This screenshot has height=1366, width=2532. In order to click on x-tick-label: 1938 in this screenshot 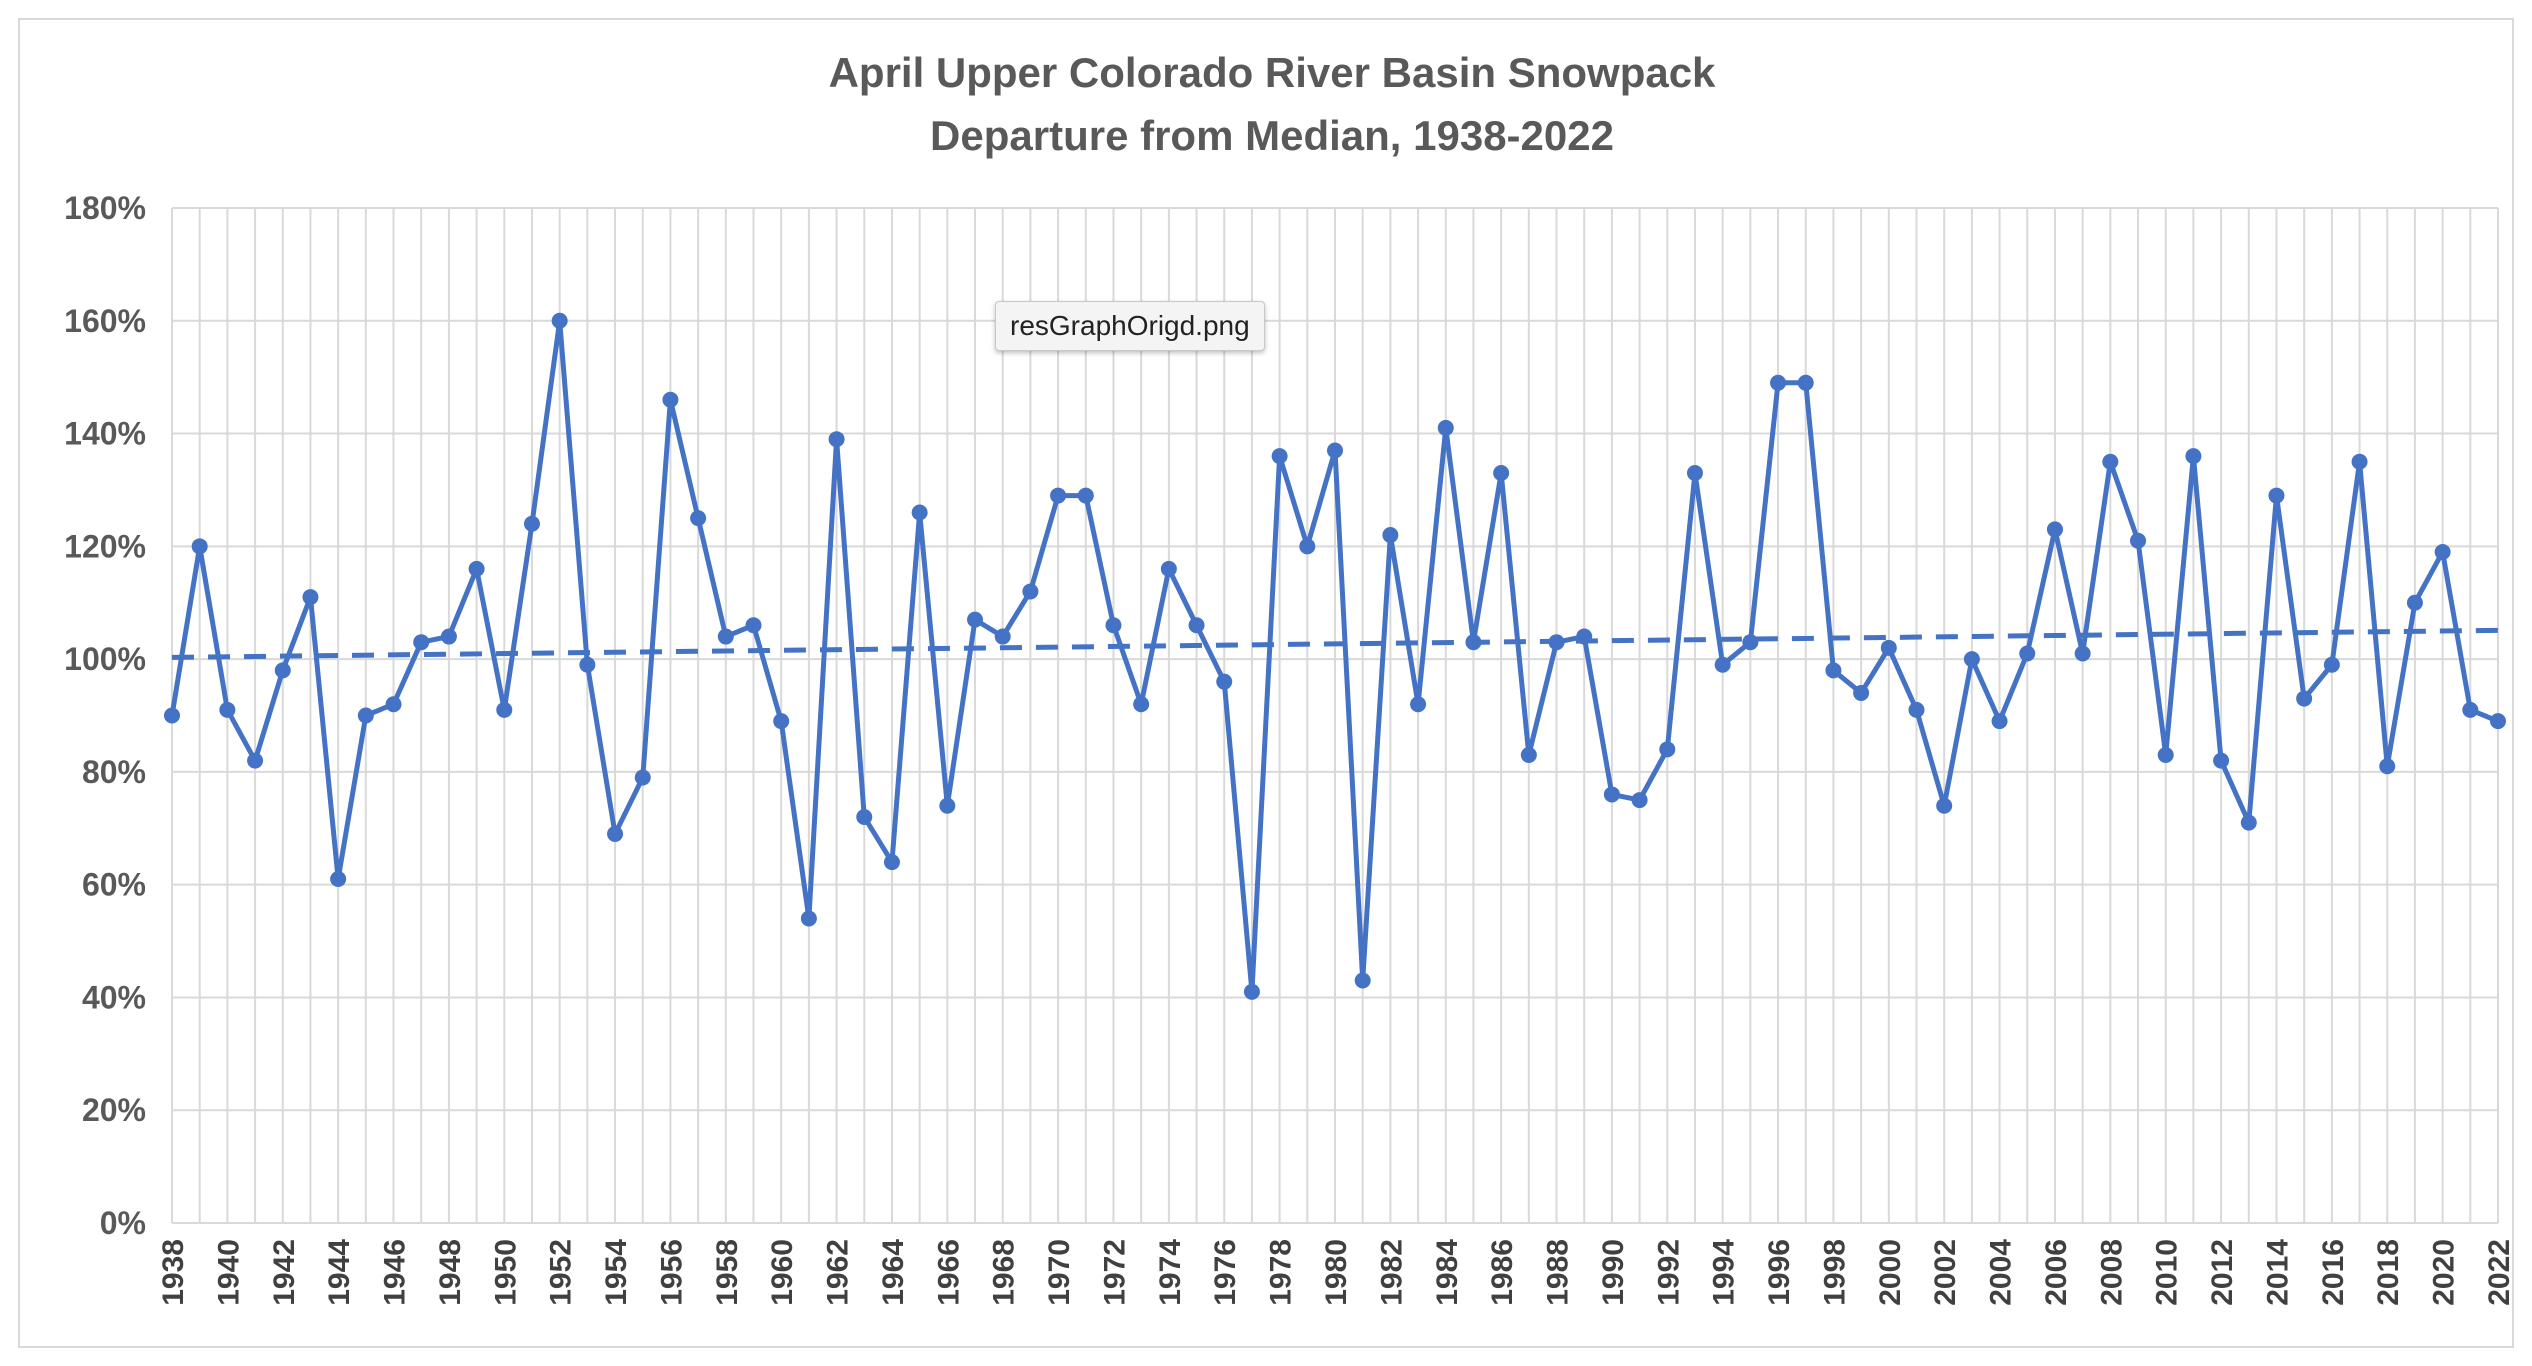, I will do `click(173, 1272)`.